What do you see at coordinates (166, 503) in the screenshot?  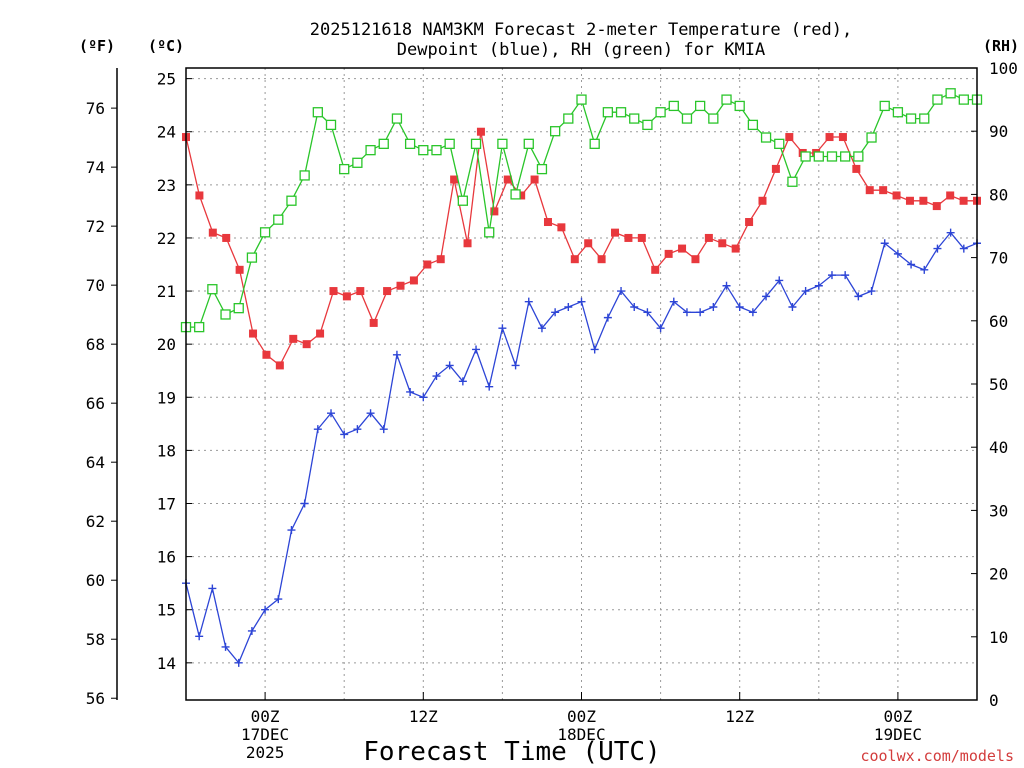 I see `celsius-tick-label: 17` at bounding box center [166, 503].